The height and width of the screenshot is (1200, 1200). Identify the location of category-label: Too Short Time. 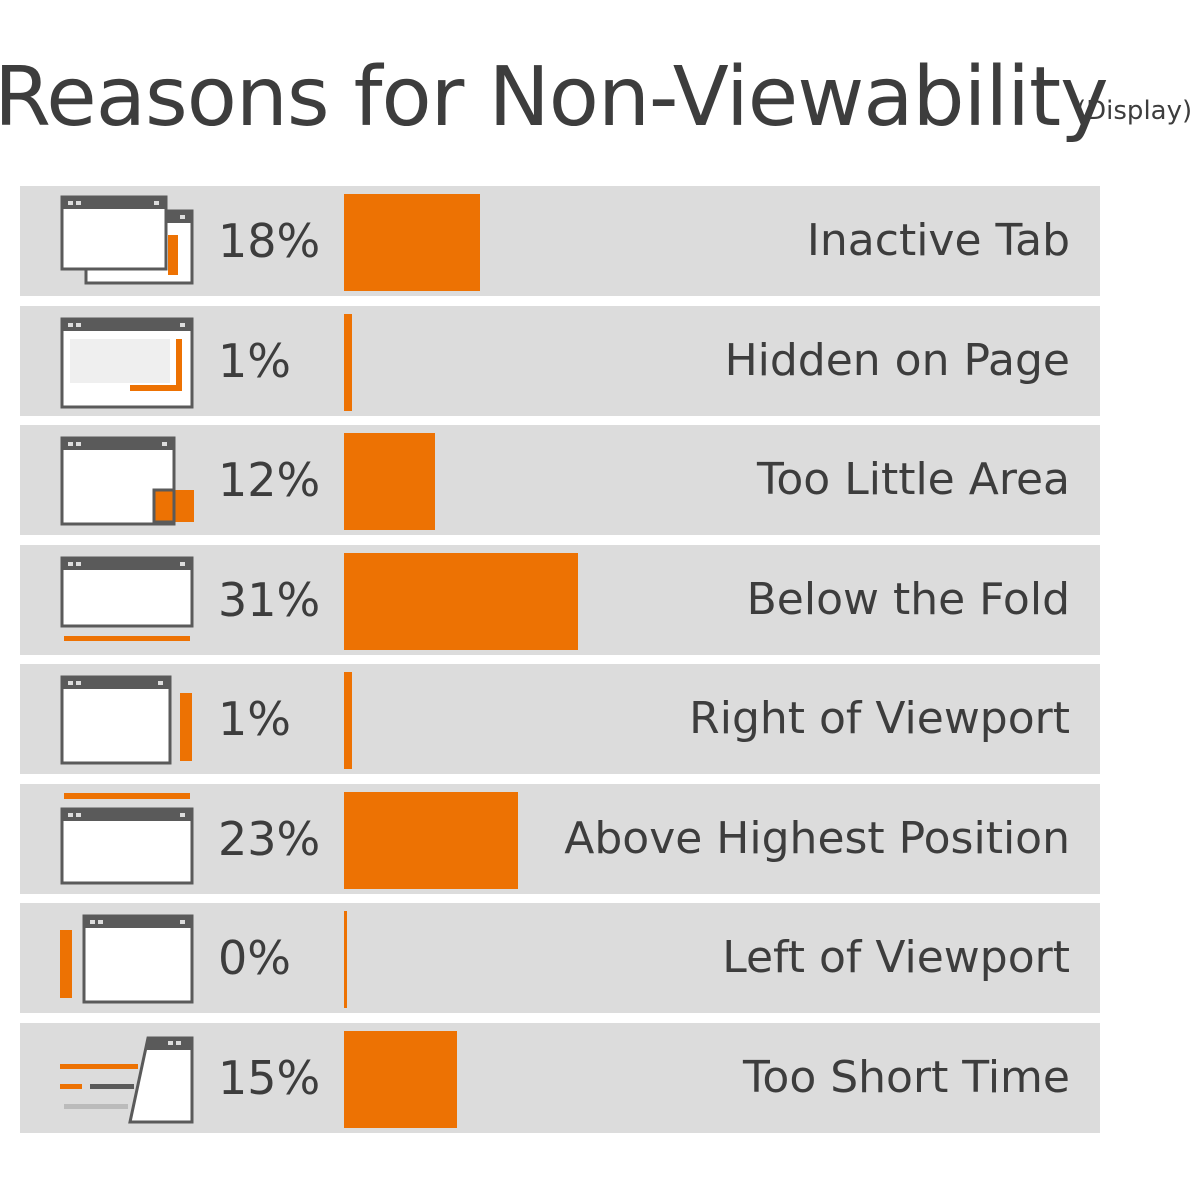
(906, 1077).